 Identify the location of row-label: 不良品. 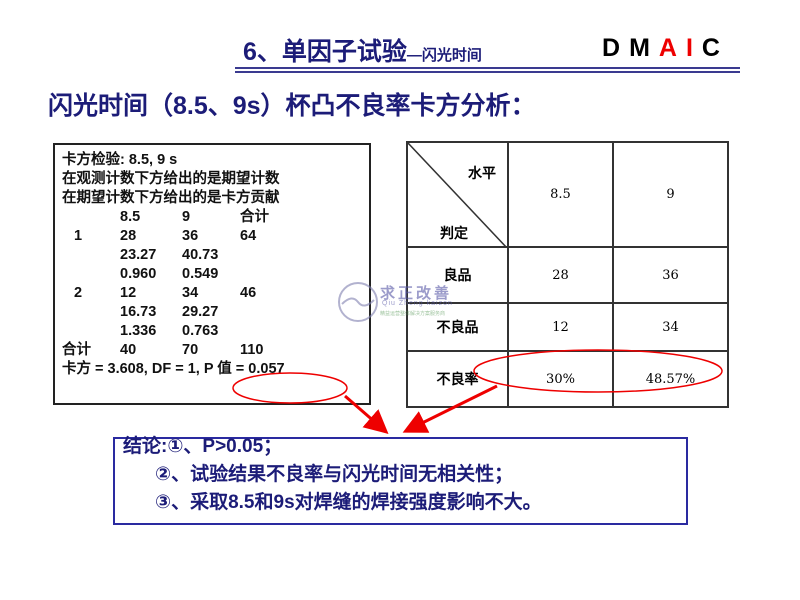
(457, 327).